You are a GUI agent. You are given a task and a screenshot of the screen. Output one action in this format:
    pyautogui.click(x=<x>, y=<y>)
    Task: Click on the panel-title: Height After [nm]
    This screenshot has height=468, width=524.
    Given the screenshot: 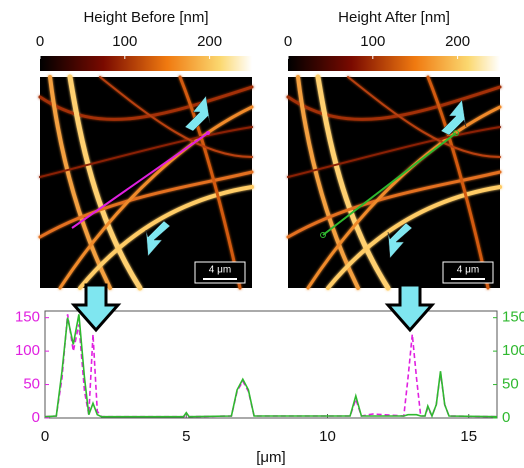 What is the action you would take?
    pyautogui.click(x=394, y=17)
    